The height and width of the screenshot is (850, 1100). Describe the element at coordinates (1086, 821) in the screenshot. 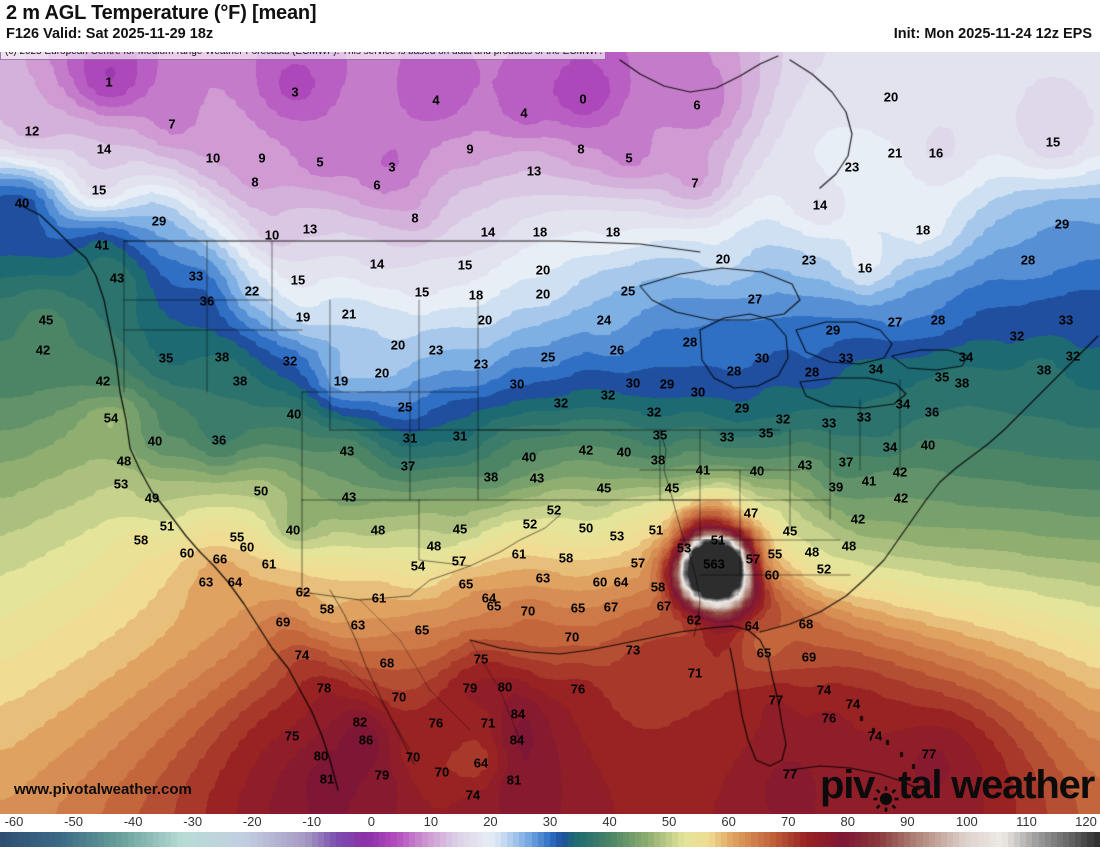

I see `colorbar-tick: 120` at that location.